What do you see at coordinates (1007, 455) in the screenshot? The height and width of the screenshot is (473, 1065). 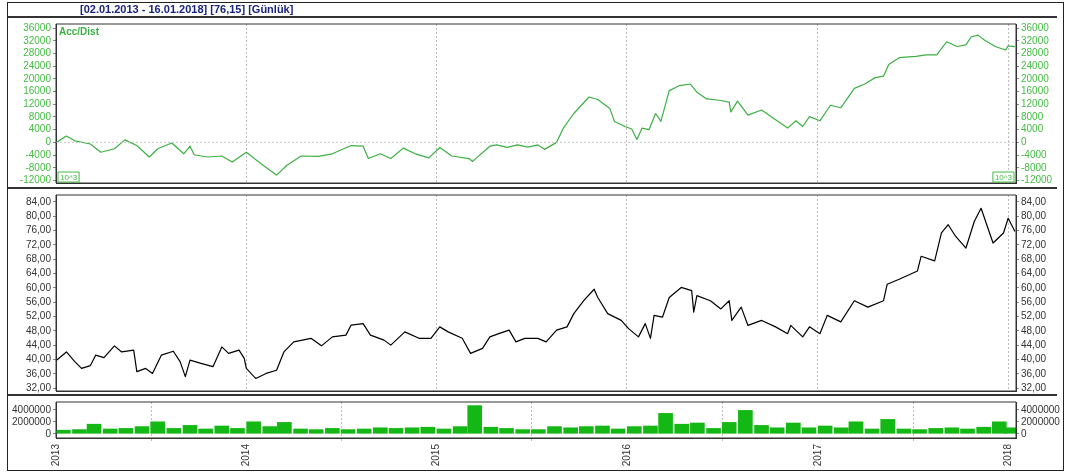 I see `x-tick-label: 2018` at bounding box center [1007, 455].